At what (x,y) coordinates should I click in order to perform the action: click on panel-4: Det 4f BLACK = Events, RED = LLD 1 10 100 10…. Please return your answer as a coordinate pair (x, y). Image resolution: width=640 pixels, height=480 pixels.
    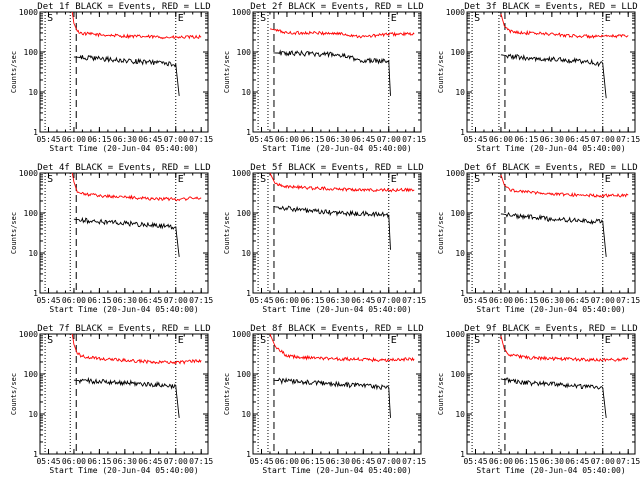
    Looking at the image, I should click on (111, 238).